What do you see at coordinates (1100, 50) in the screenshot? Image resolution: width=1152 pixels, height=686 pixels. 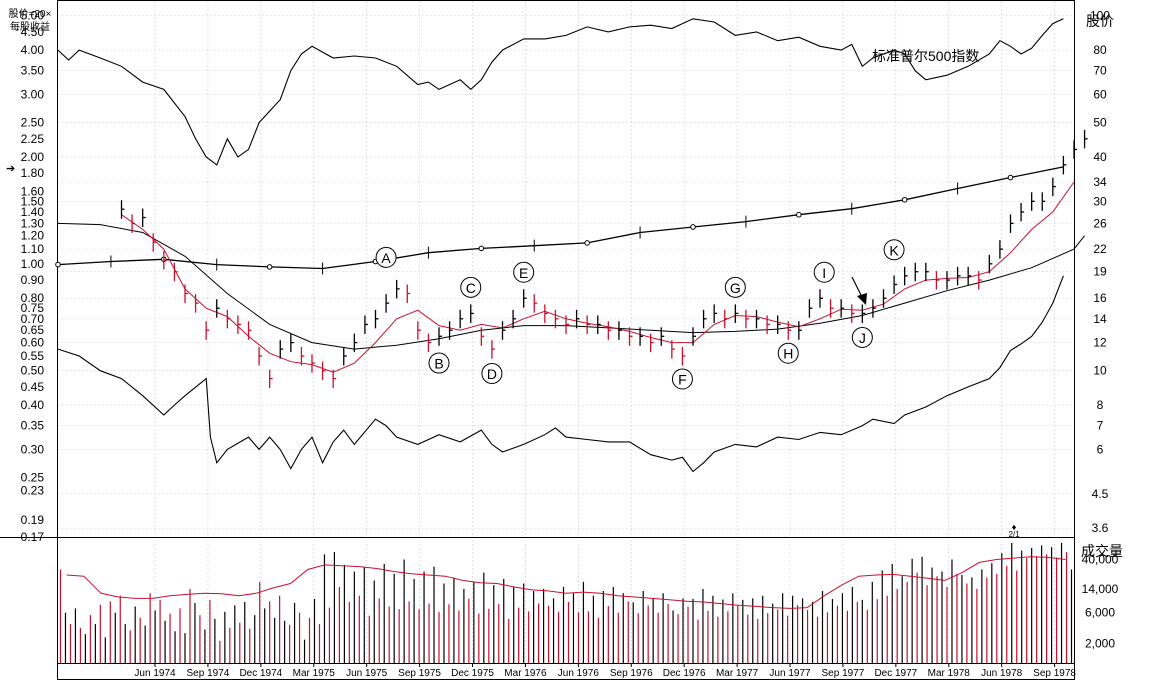 I see `right-tick-label: 80` at bounding box center [1100, 50].